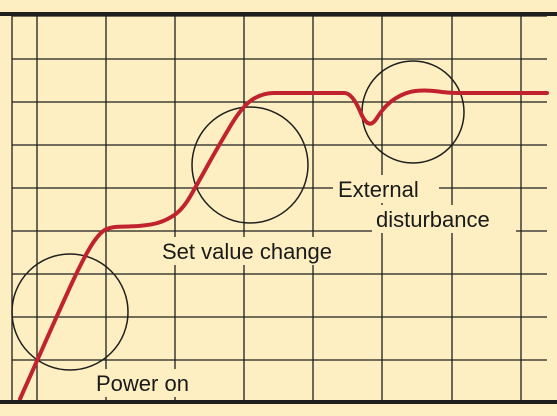 Image resolution: width=557 pixels, height=416 pixels. I want to click on annotation-power-on: Power on, so click(142, 383).